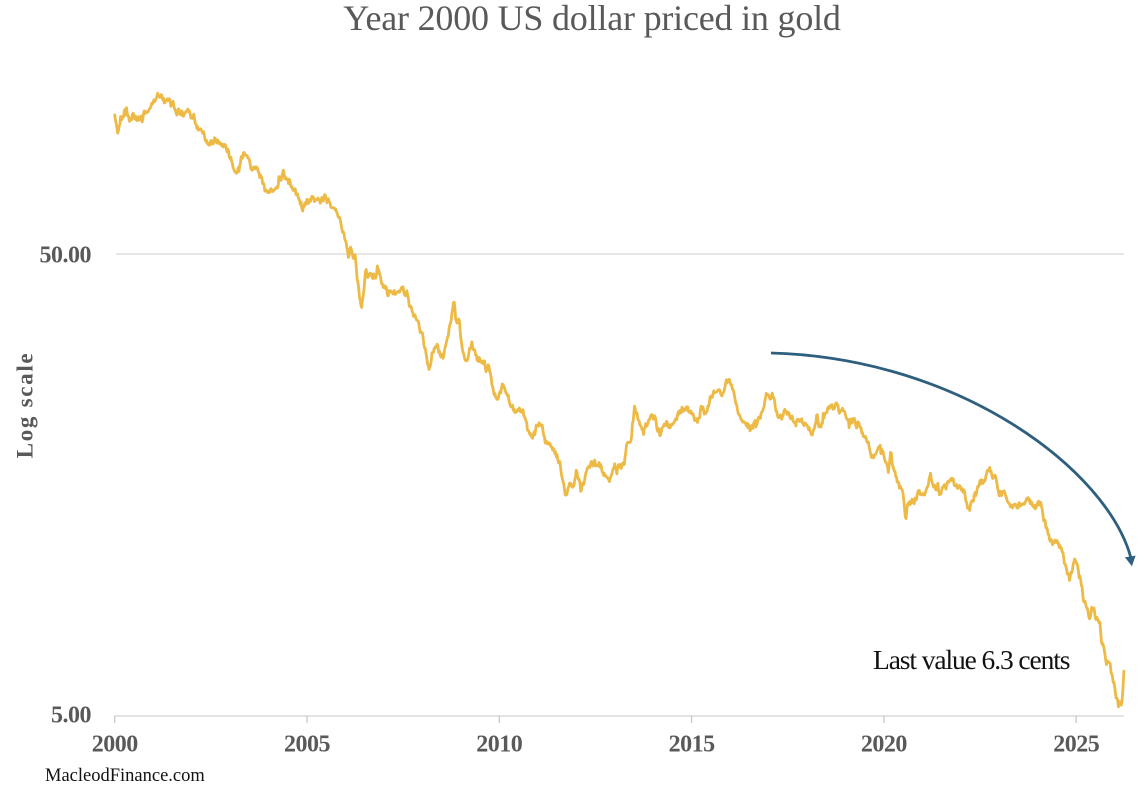 The height and width of the screenshot is (803, 1148). Describe the element at coordinates (499, 745) in the screenshot. I see `svg-text: 2010` at that location.